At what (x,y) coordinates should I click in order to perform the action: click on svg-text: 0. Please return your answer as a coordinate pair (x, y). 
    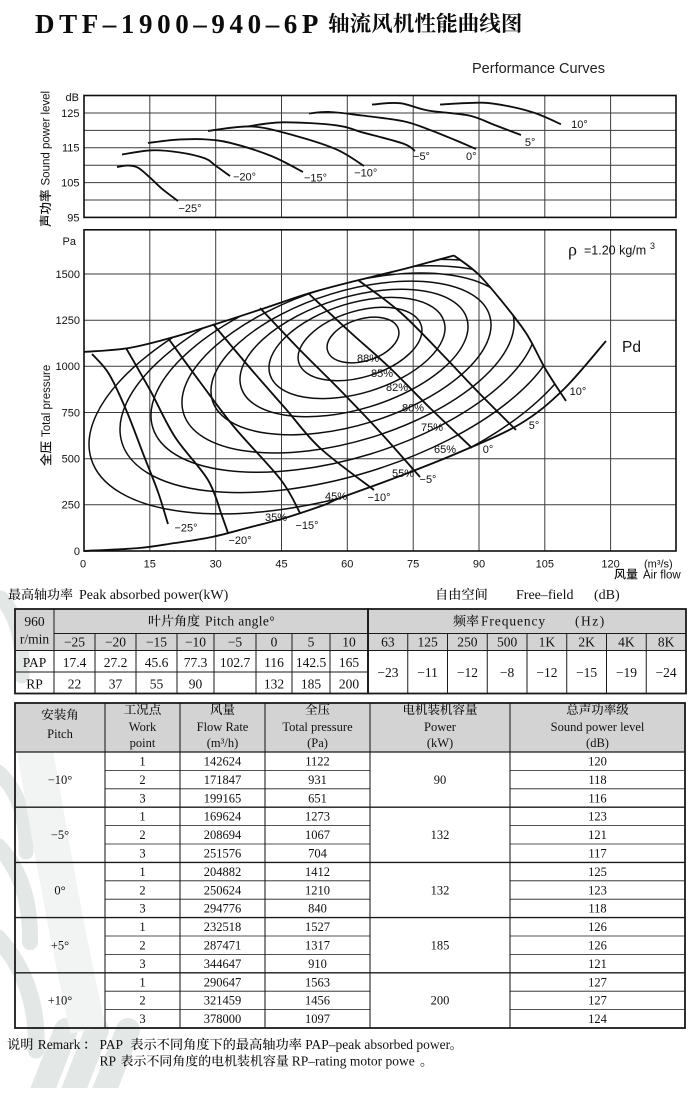
    Looking at the image, I should click on (83, 565).